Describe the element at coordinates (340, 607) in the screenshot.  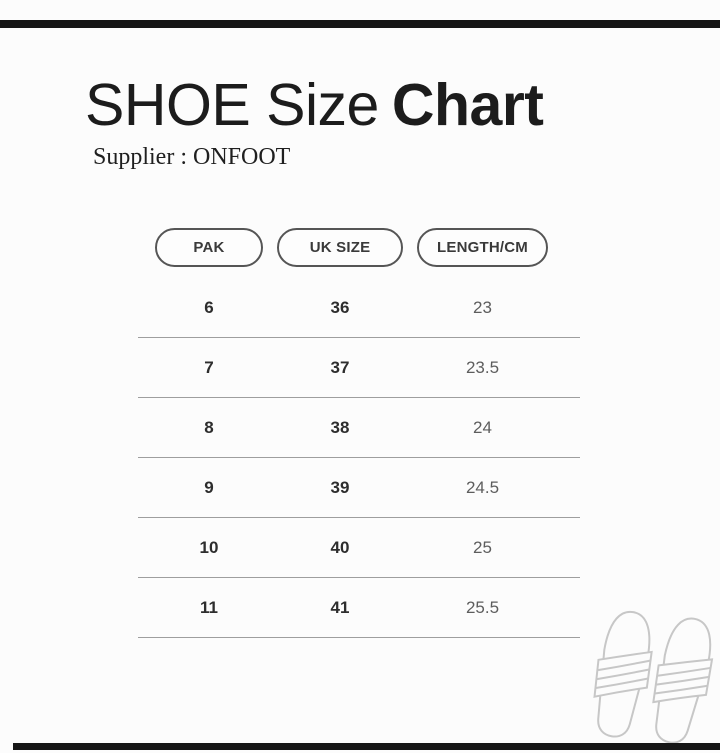
I see `uk-size-value: 41` at that location.